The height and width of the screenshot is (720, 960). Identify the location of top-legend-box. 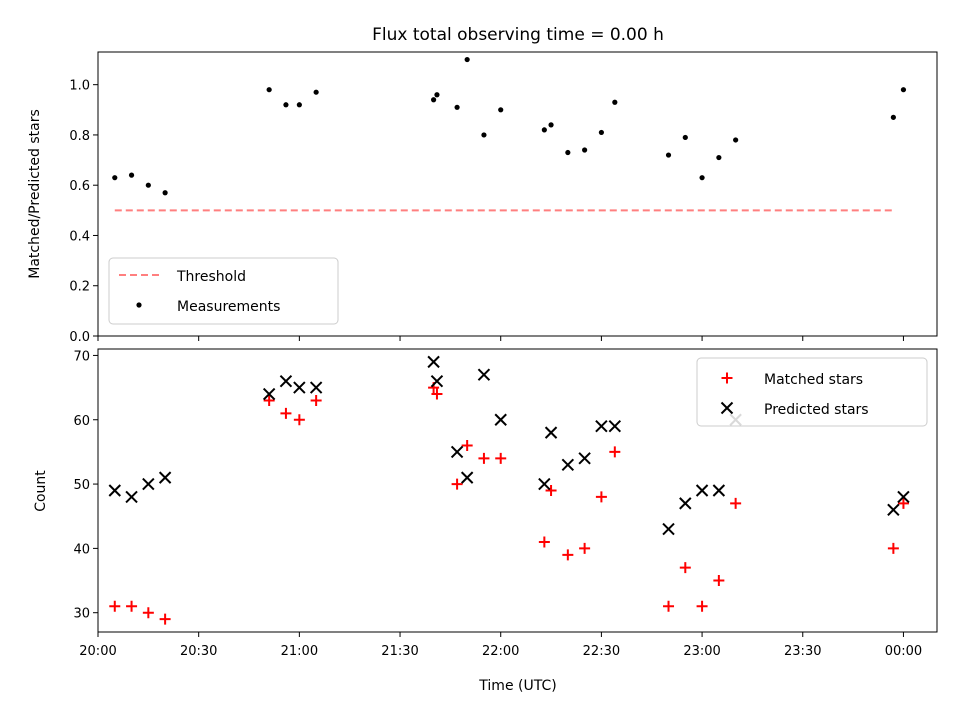
(223, 291).